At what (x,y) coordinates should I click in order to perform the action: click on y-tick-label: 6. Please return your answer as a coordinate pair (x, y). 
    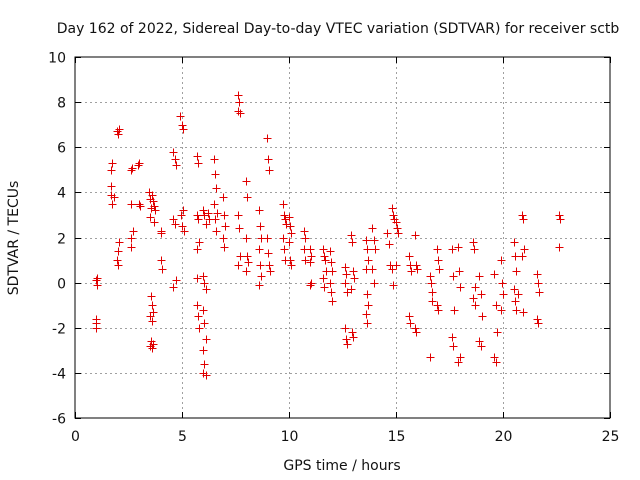
    Looking at the image, I should click on (61, 149).